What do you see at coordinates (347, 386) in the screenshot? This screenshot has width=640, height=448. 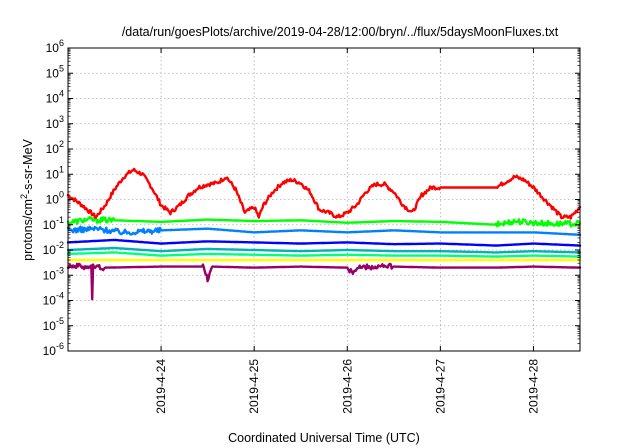 I see `x-tick-label: 2019-4-26` at bounding box center [347, 386].